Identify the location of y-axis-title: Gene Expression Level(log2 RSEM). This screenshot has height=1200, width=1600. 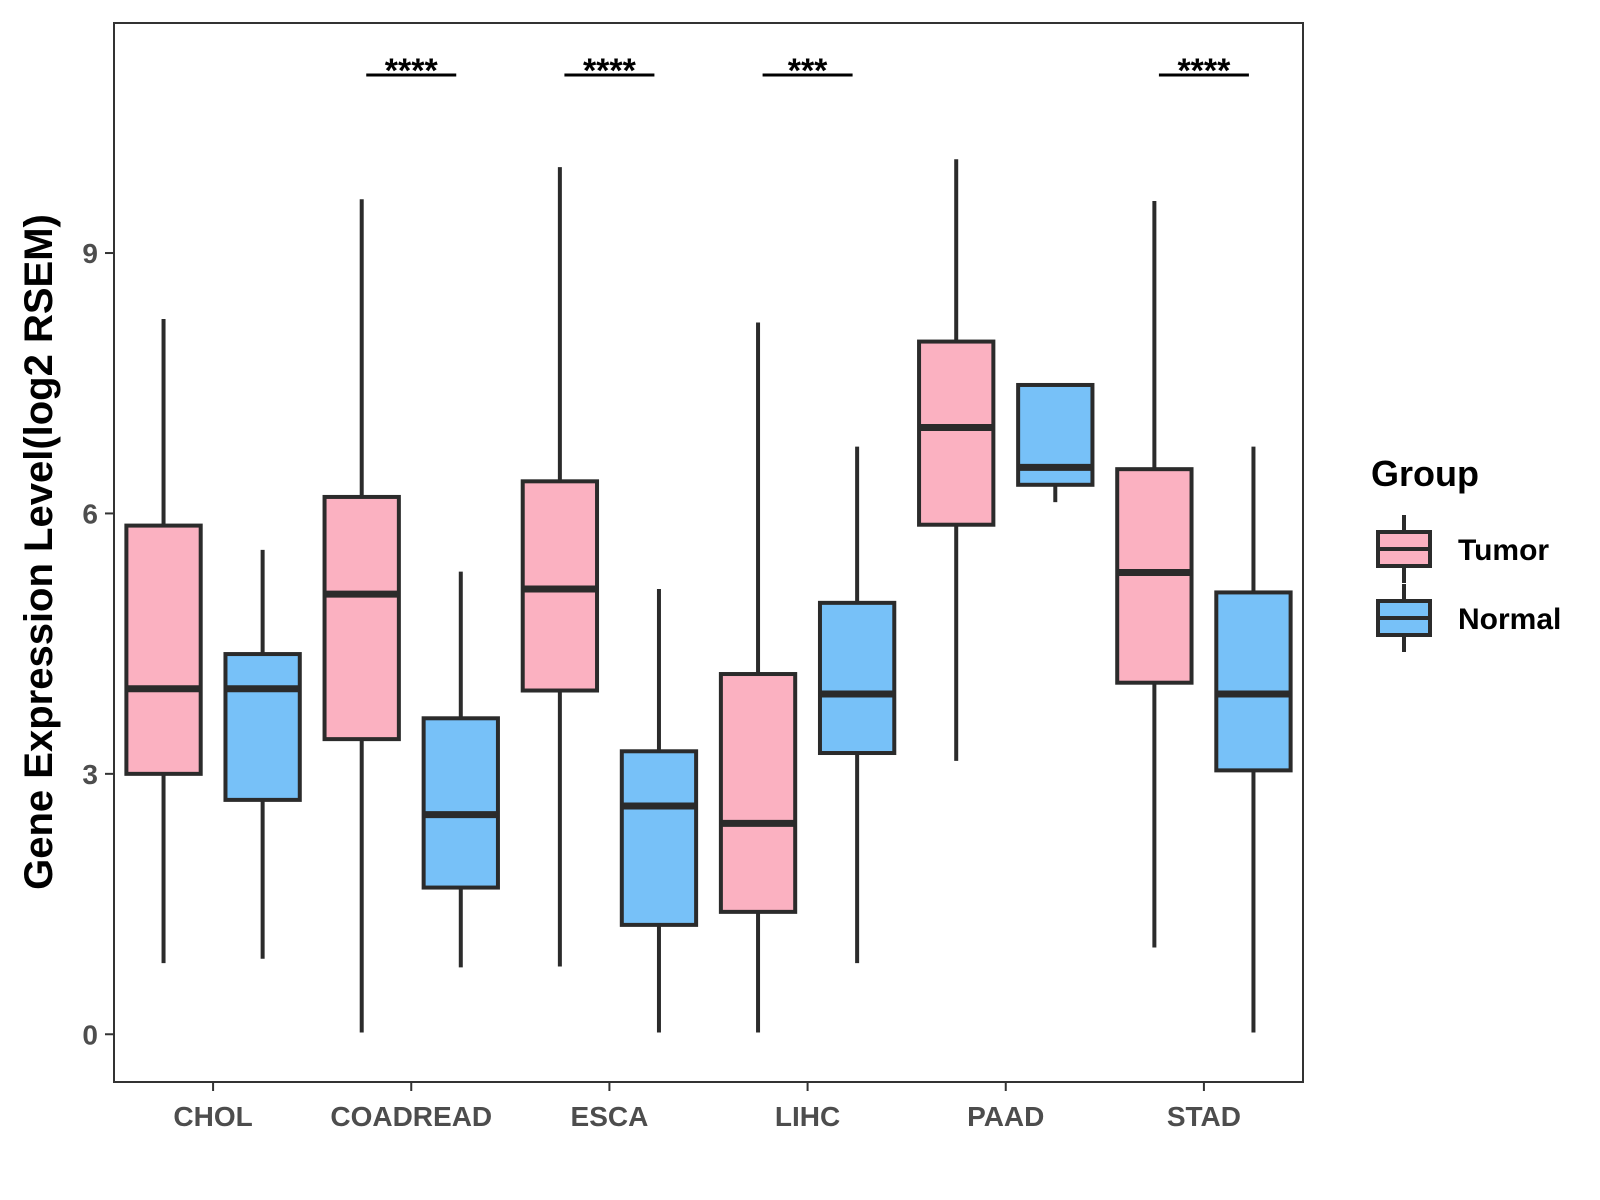
(39, 552).